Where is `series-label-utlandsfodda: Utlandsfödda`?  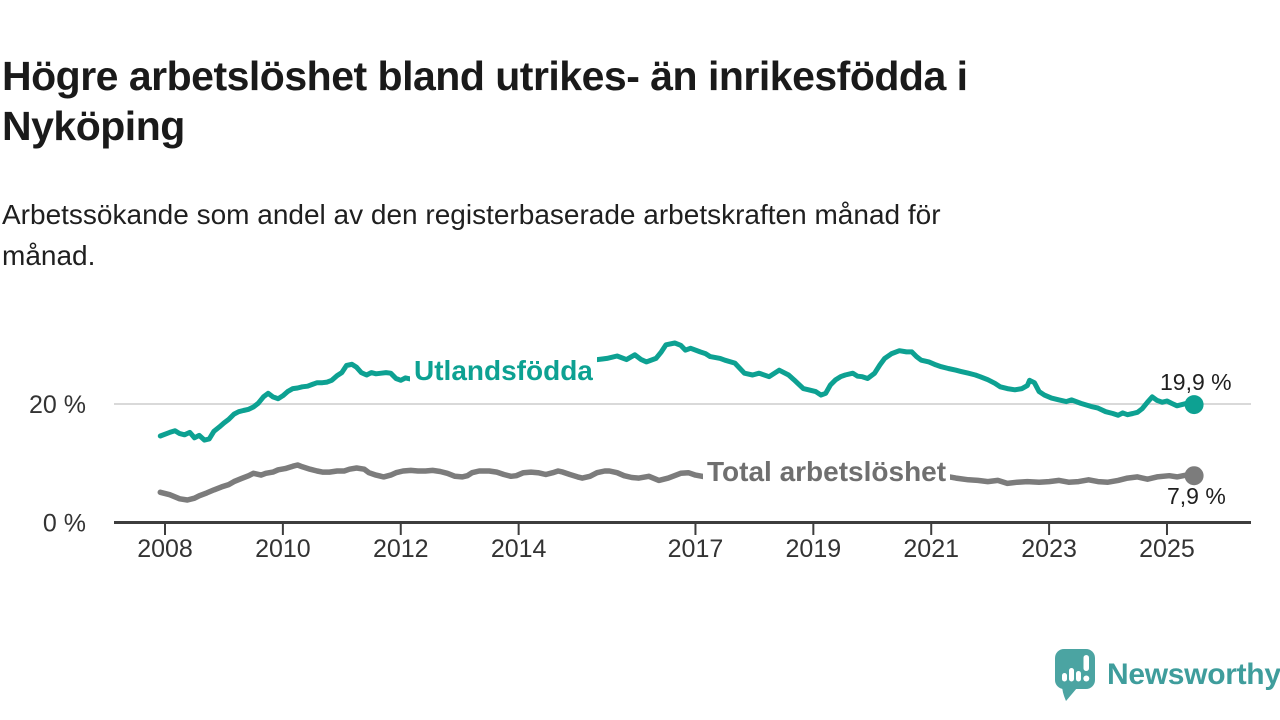 series-label-utlandsfodda: Utlandsfödda is located at coordinates (503, 371).